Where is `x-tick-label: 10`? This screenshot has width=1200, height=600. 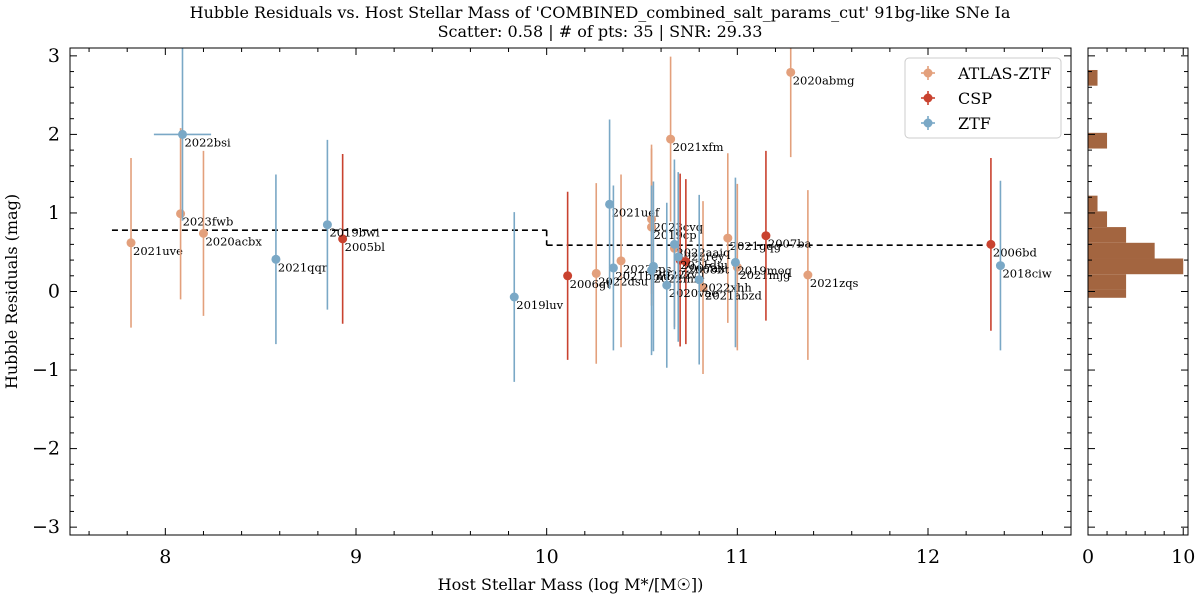
x-tick-label: 10 is located at coordinates (547, 557).